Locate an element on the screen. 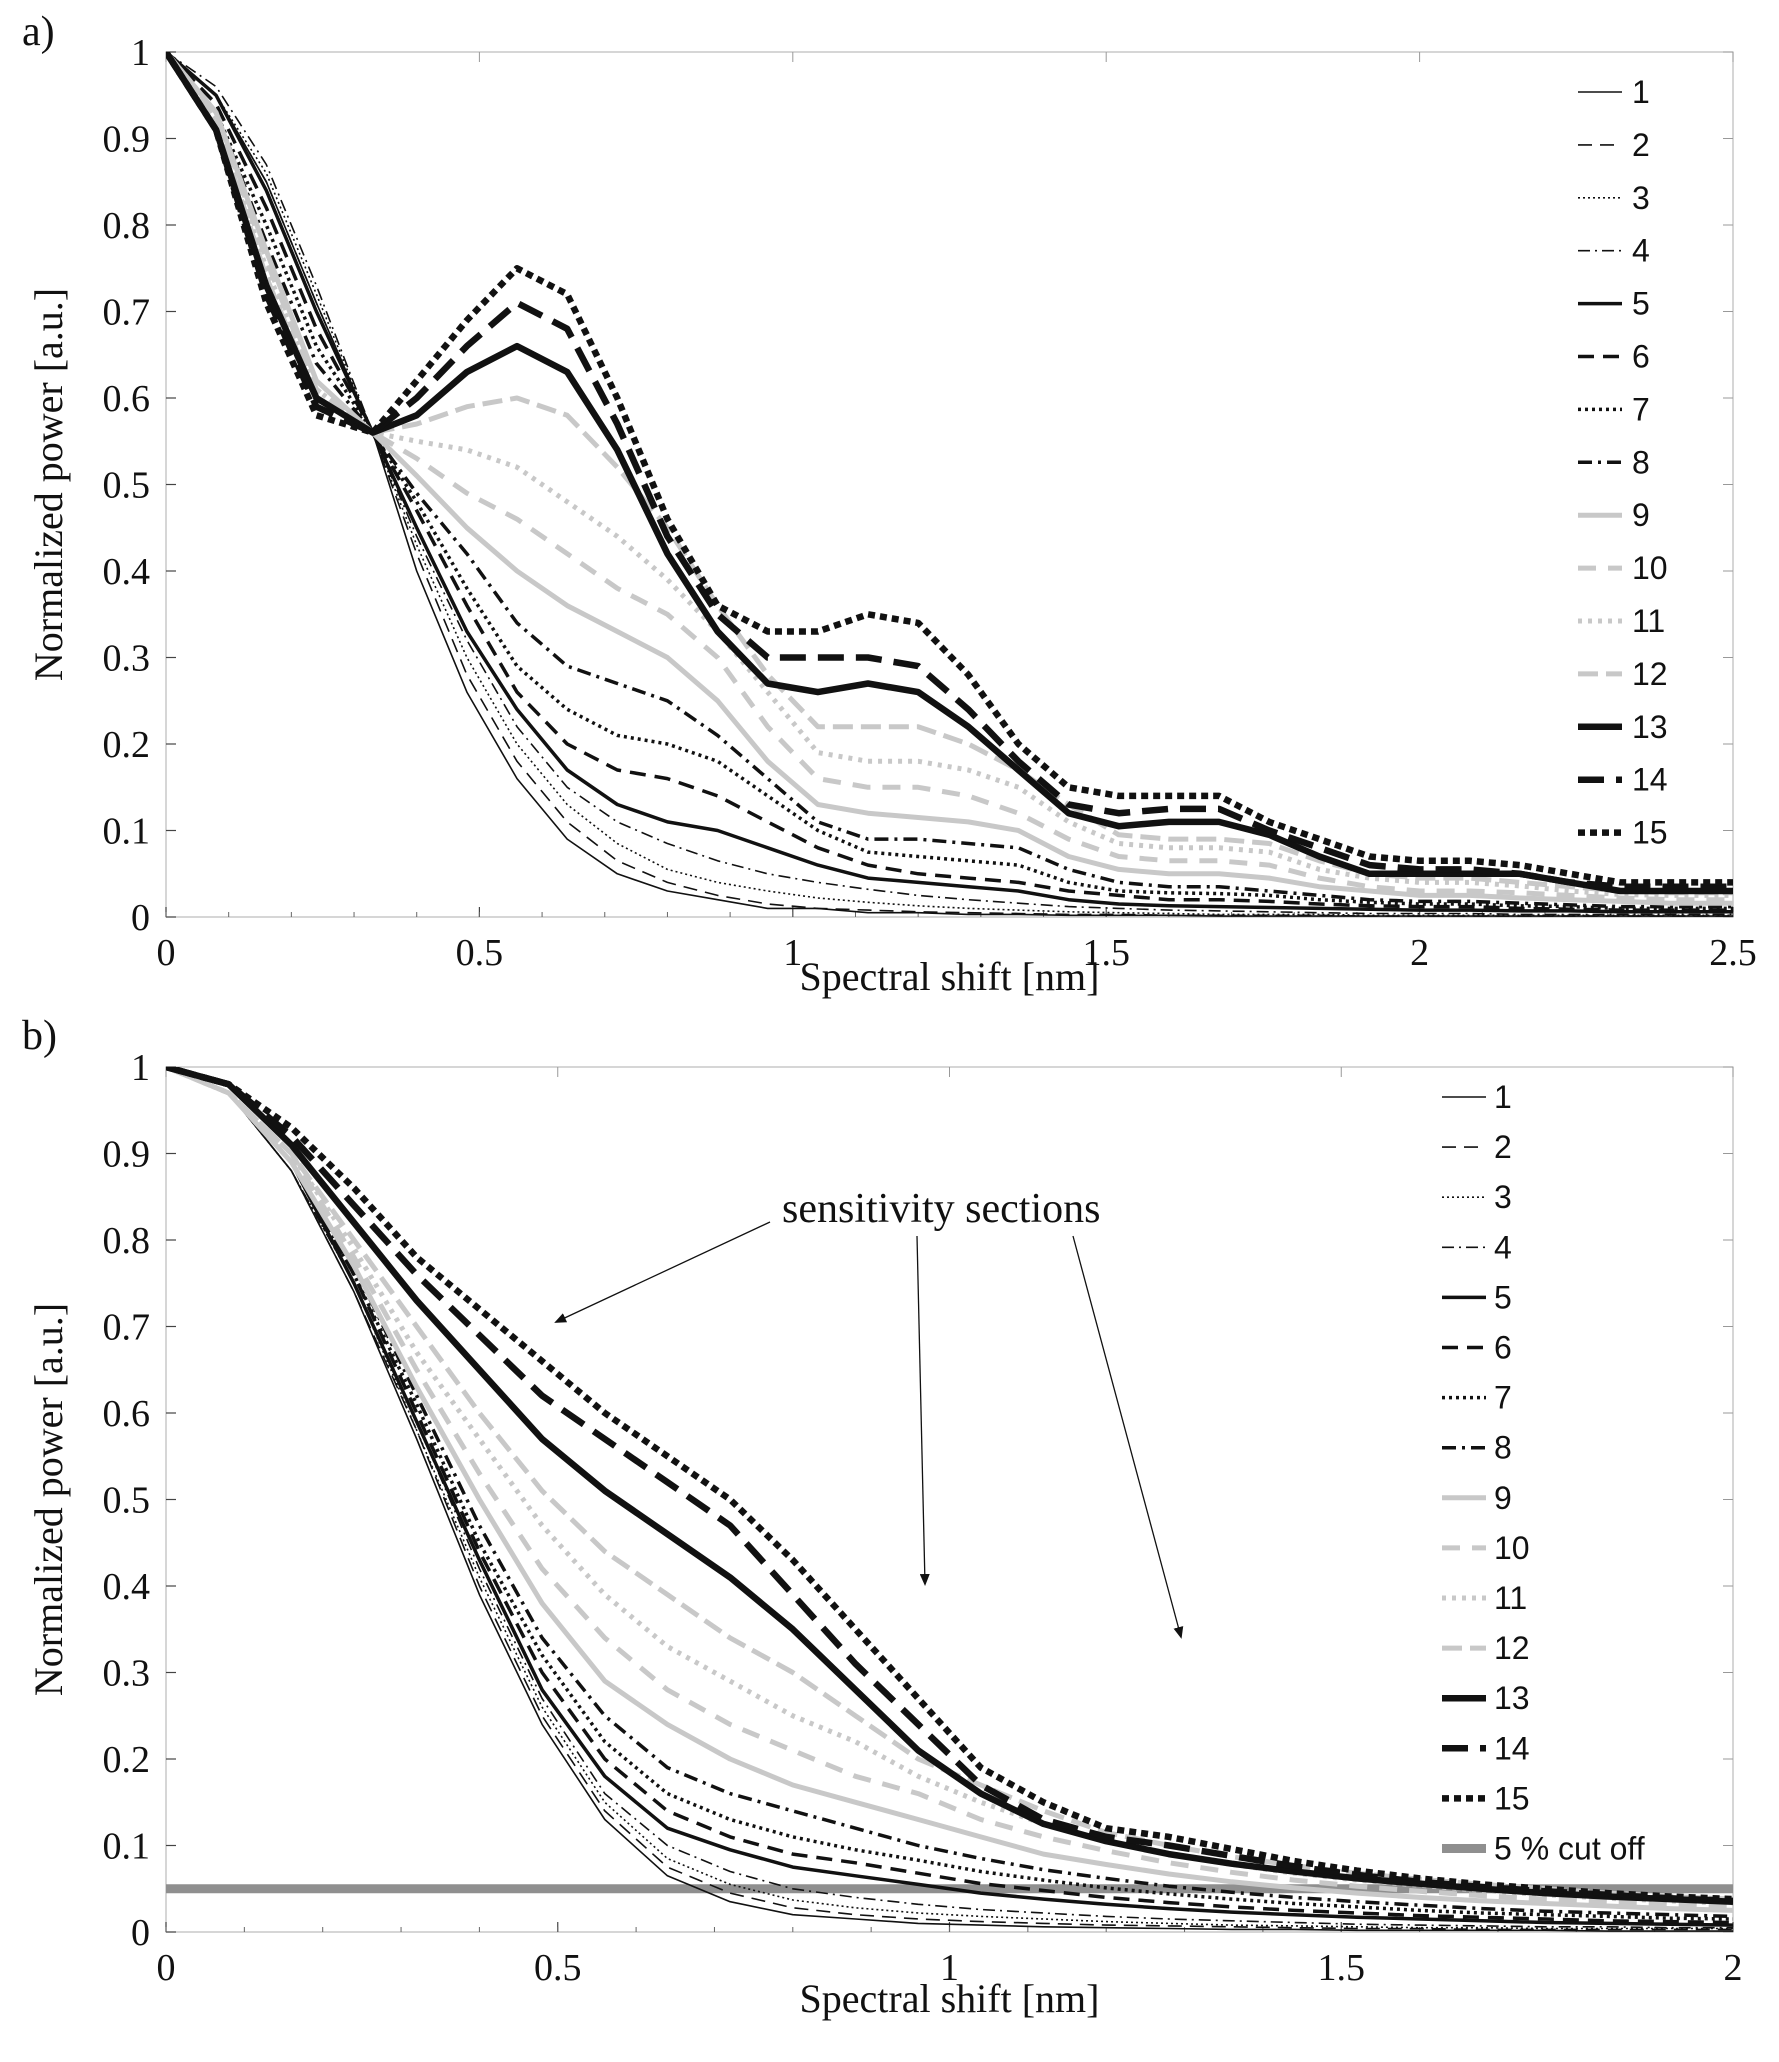  x-tick-label: 2.5 is located at coordinates (1733, 953).